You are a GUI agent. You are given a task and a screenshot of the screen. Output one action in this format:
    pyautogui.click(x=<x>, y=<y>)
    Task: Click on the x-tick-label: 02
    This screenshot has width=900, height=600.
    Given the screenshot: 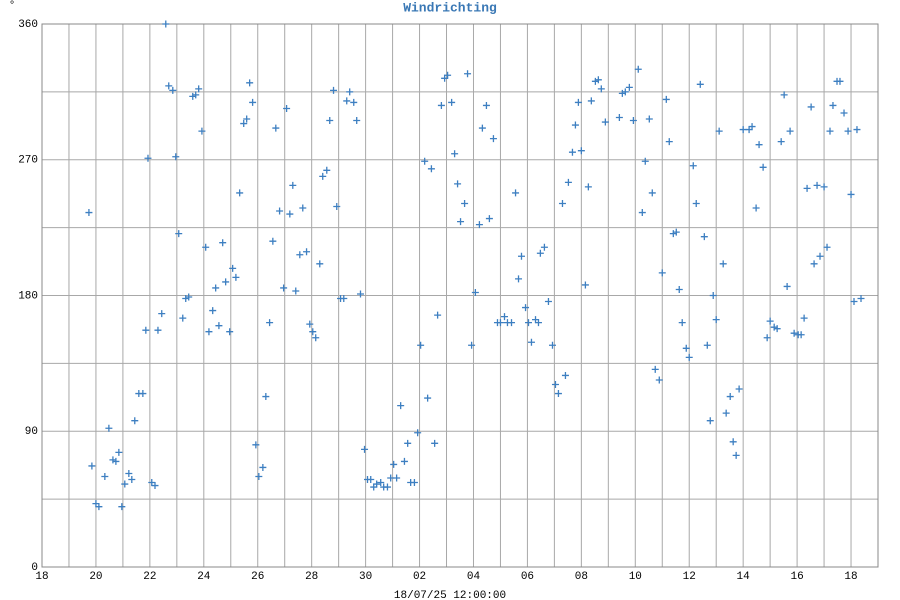 What is the action you would take?
    pyautogui.click(x=419, y=577)
    